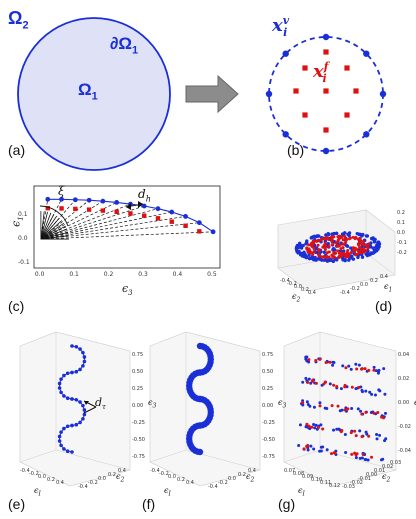 This screenshot has width=416, height=519. I want to click on tick-label: 0.1, so click(401, 223).